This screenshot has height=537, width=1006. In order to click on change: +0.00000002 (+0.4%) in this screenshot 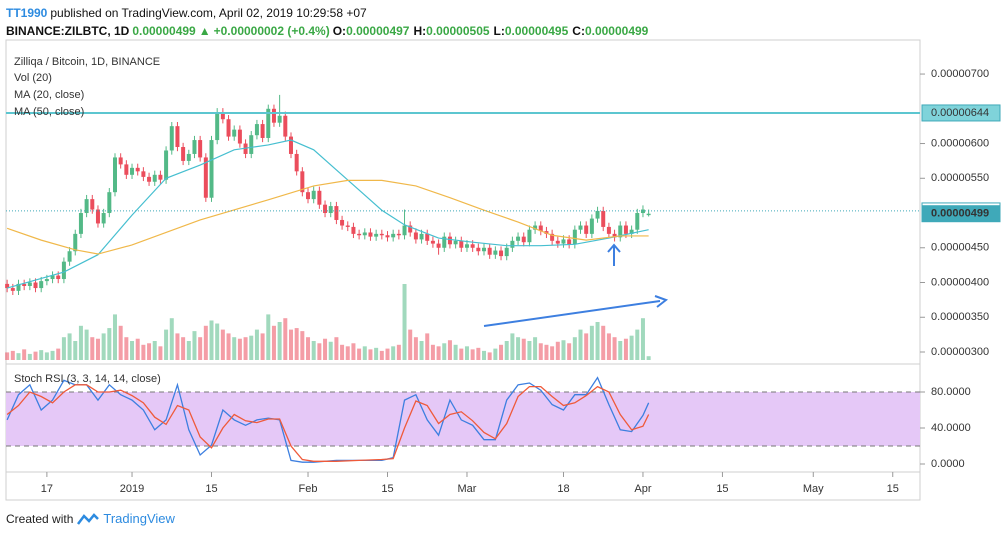, I will do `click(271, 31)`.